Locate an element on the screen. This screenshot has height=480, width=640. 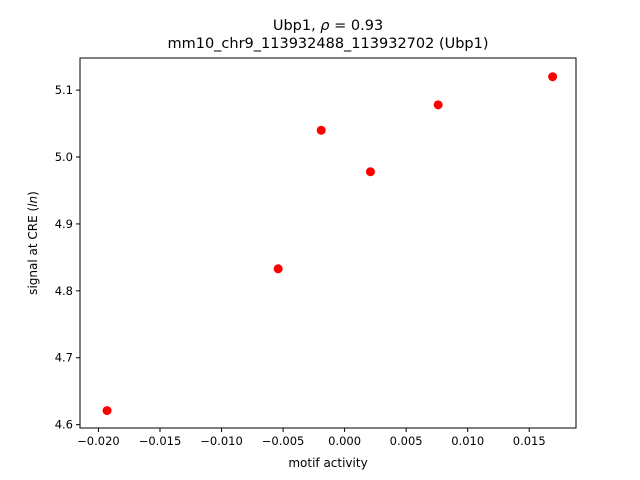
x-axis-label: motif activity is located at coordinates (327, 463).